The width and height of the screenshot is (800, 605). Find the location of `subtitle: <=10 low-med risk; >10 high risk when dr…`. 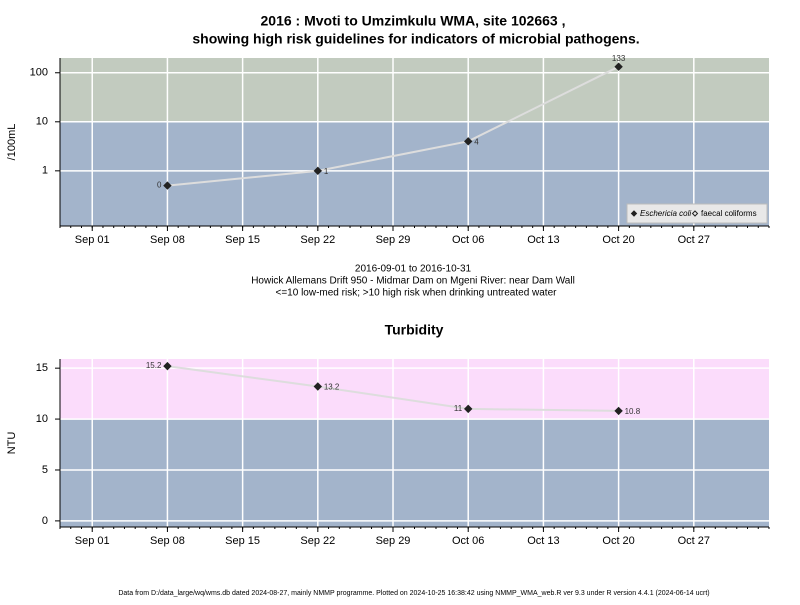

subtitle: <=10 low-med risk; >10 high risk when dr… is located at coordinates (417, 293).